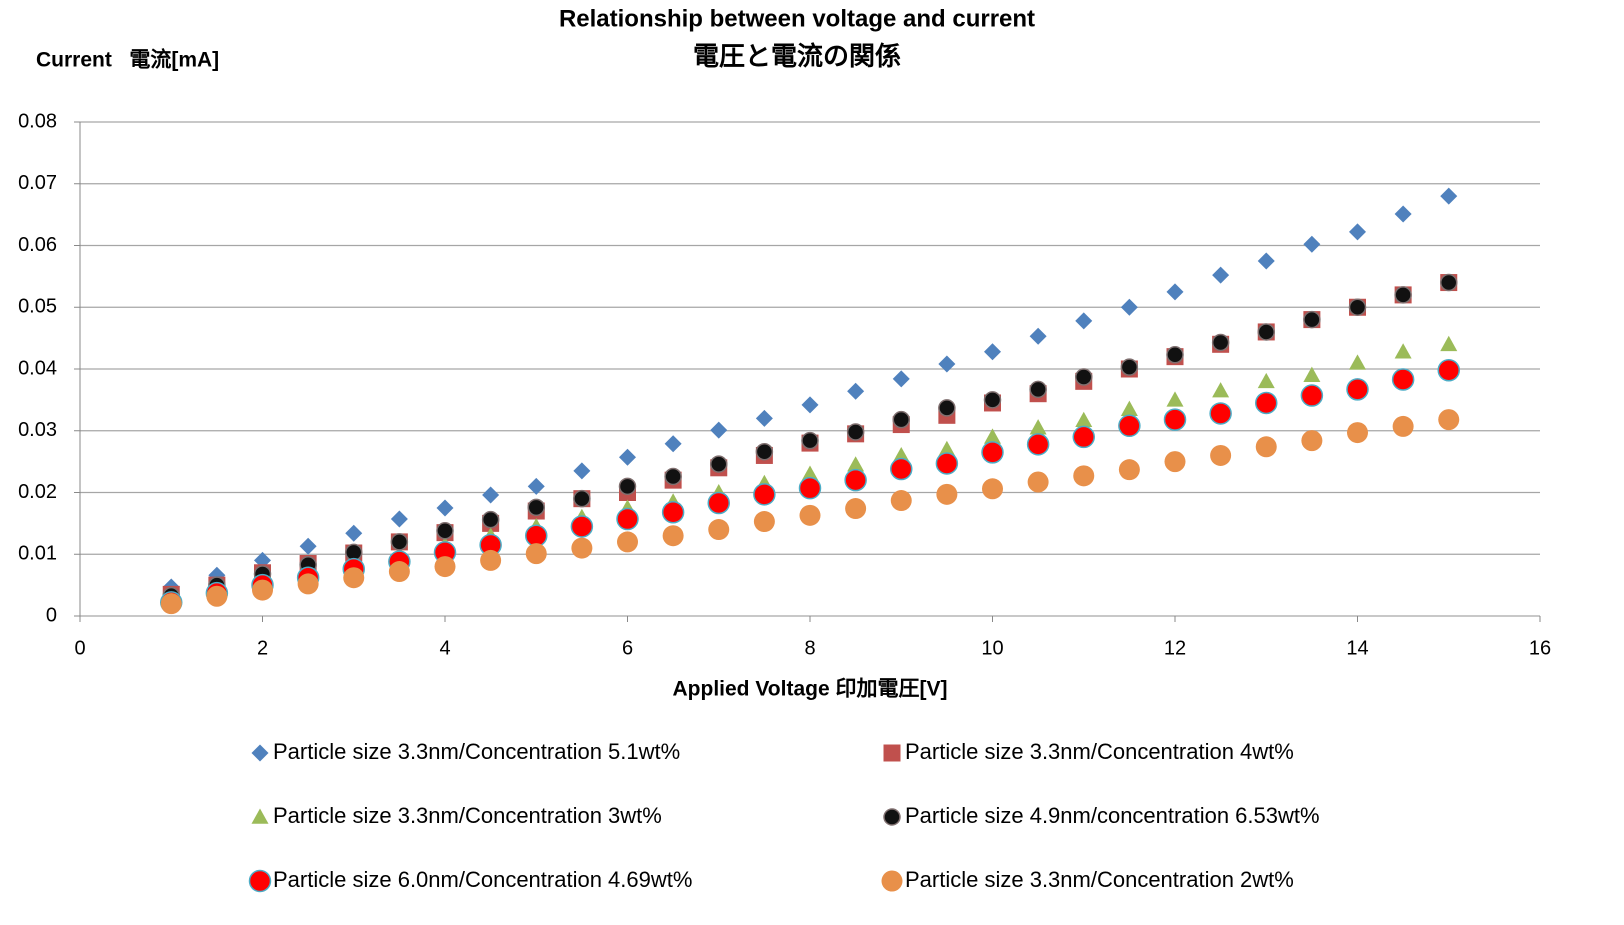 The image size is (1624, 925). Describe the element at coordinates (51, 615) in the screenshot. I see `y-tick-label: 0` at that location.